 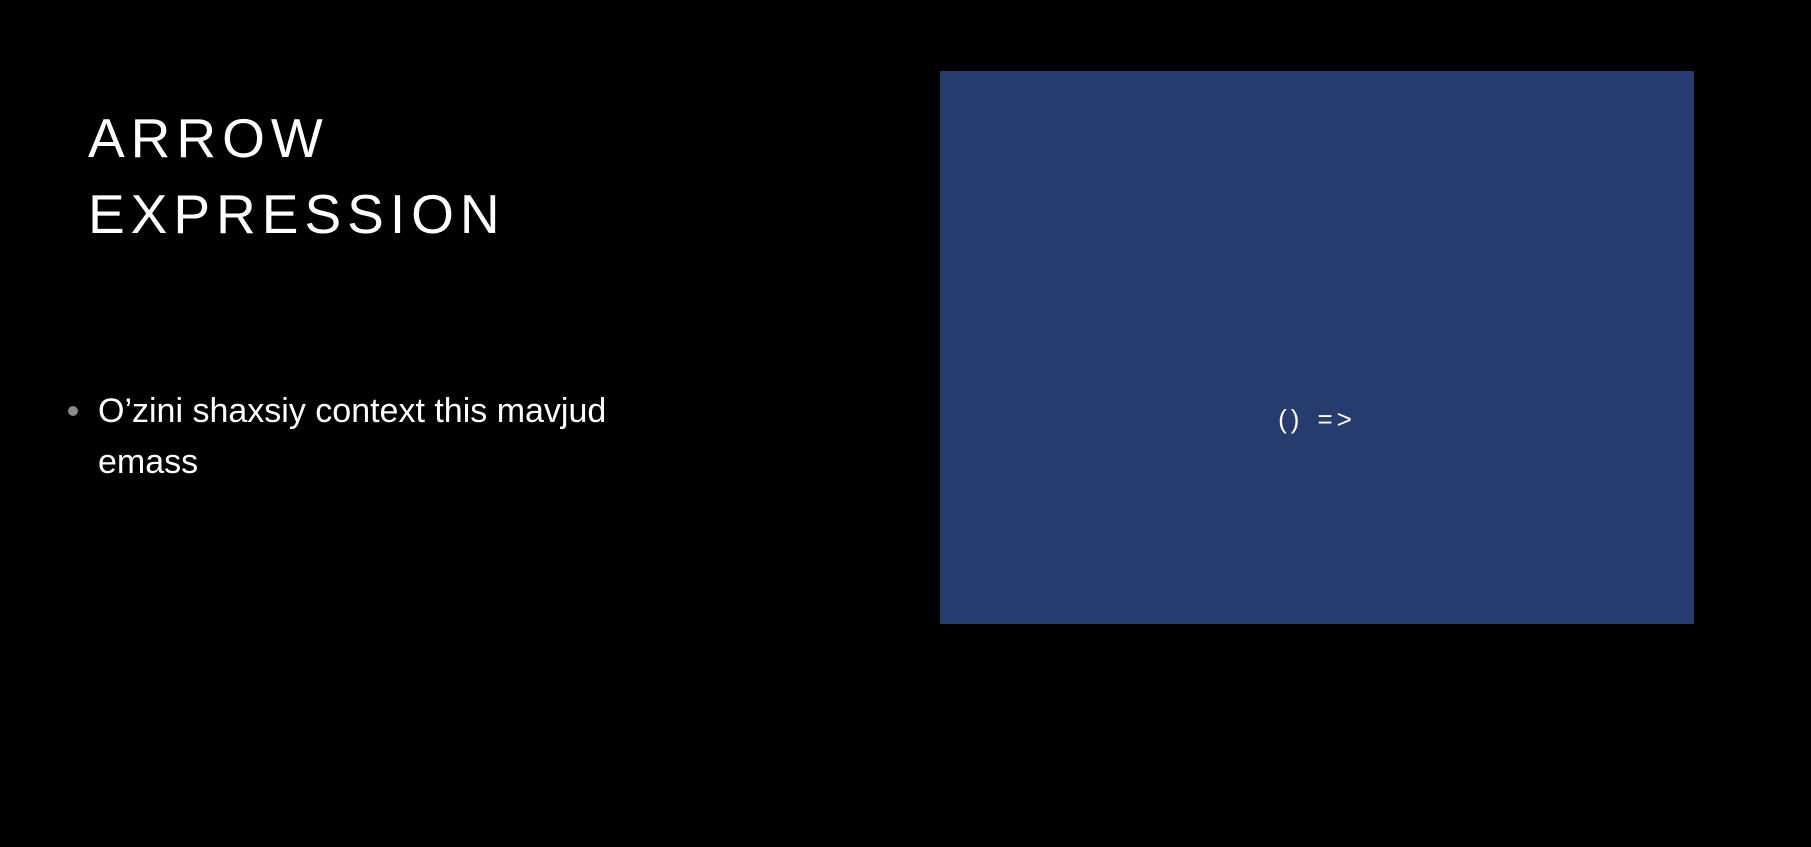 I want to click on slide-title-line-2: EXPRESSION, so click(x=297, y=214).